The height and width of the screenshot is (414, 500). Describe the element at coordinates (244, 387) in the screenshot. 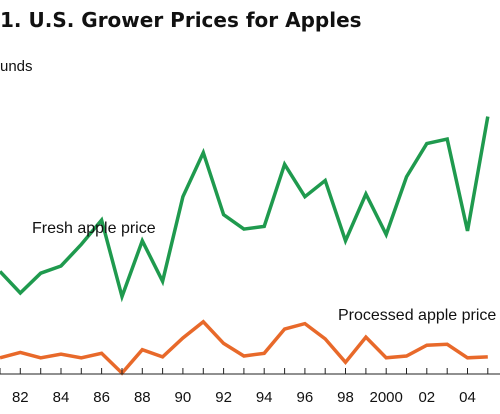

I see `x-axis-ticks: 82 84 86 88 90 92 94 96 98 2000 02 04` at that location.